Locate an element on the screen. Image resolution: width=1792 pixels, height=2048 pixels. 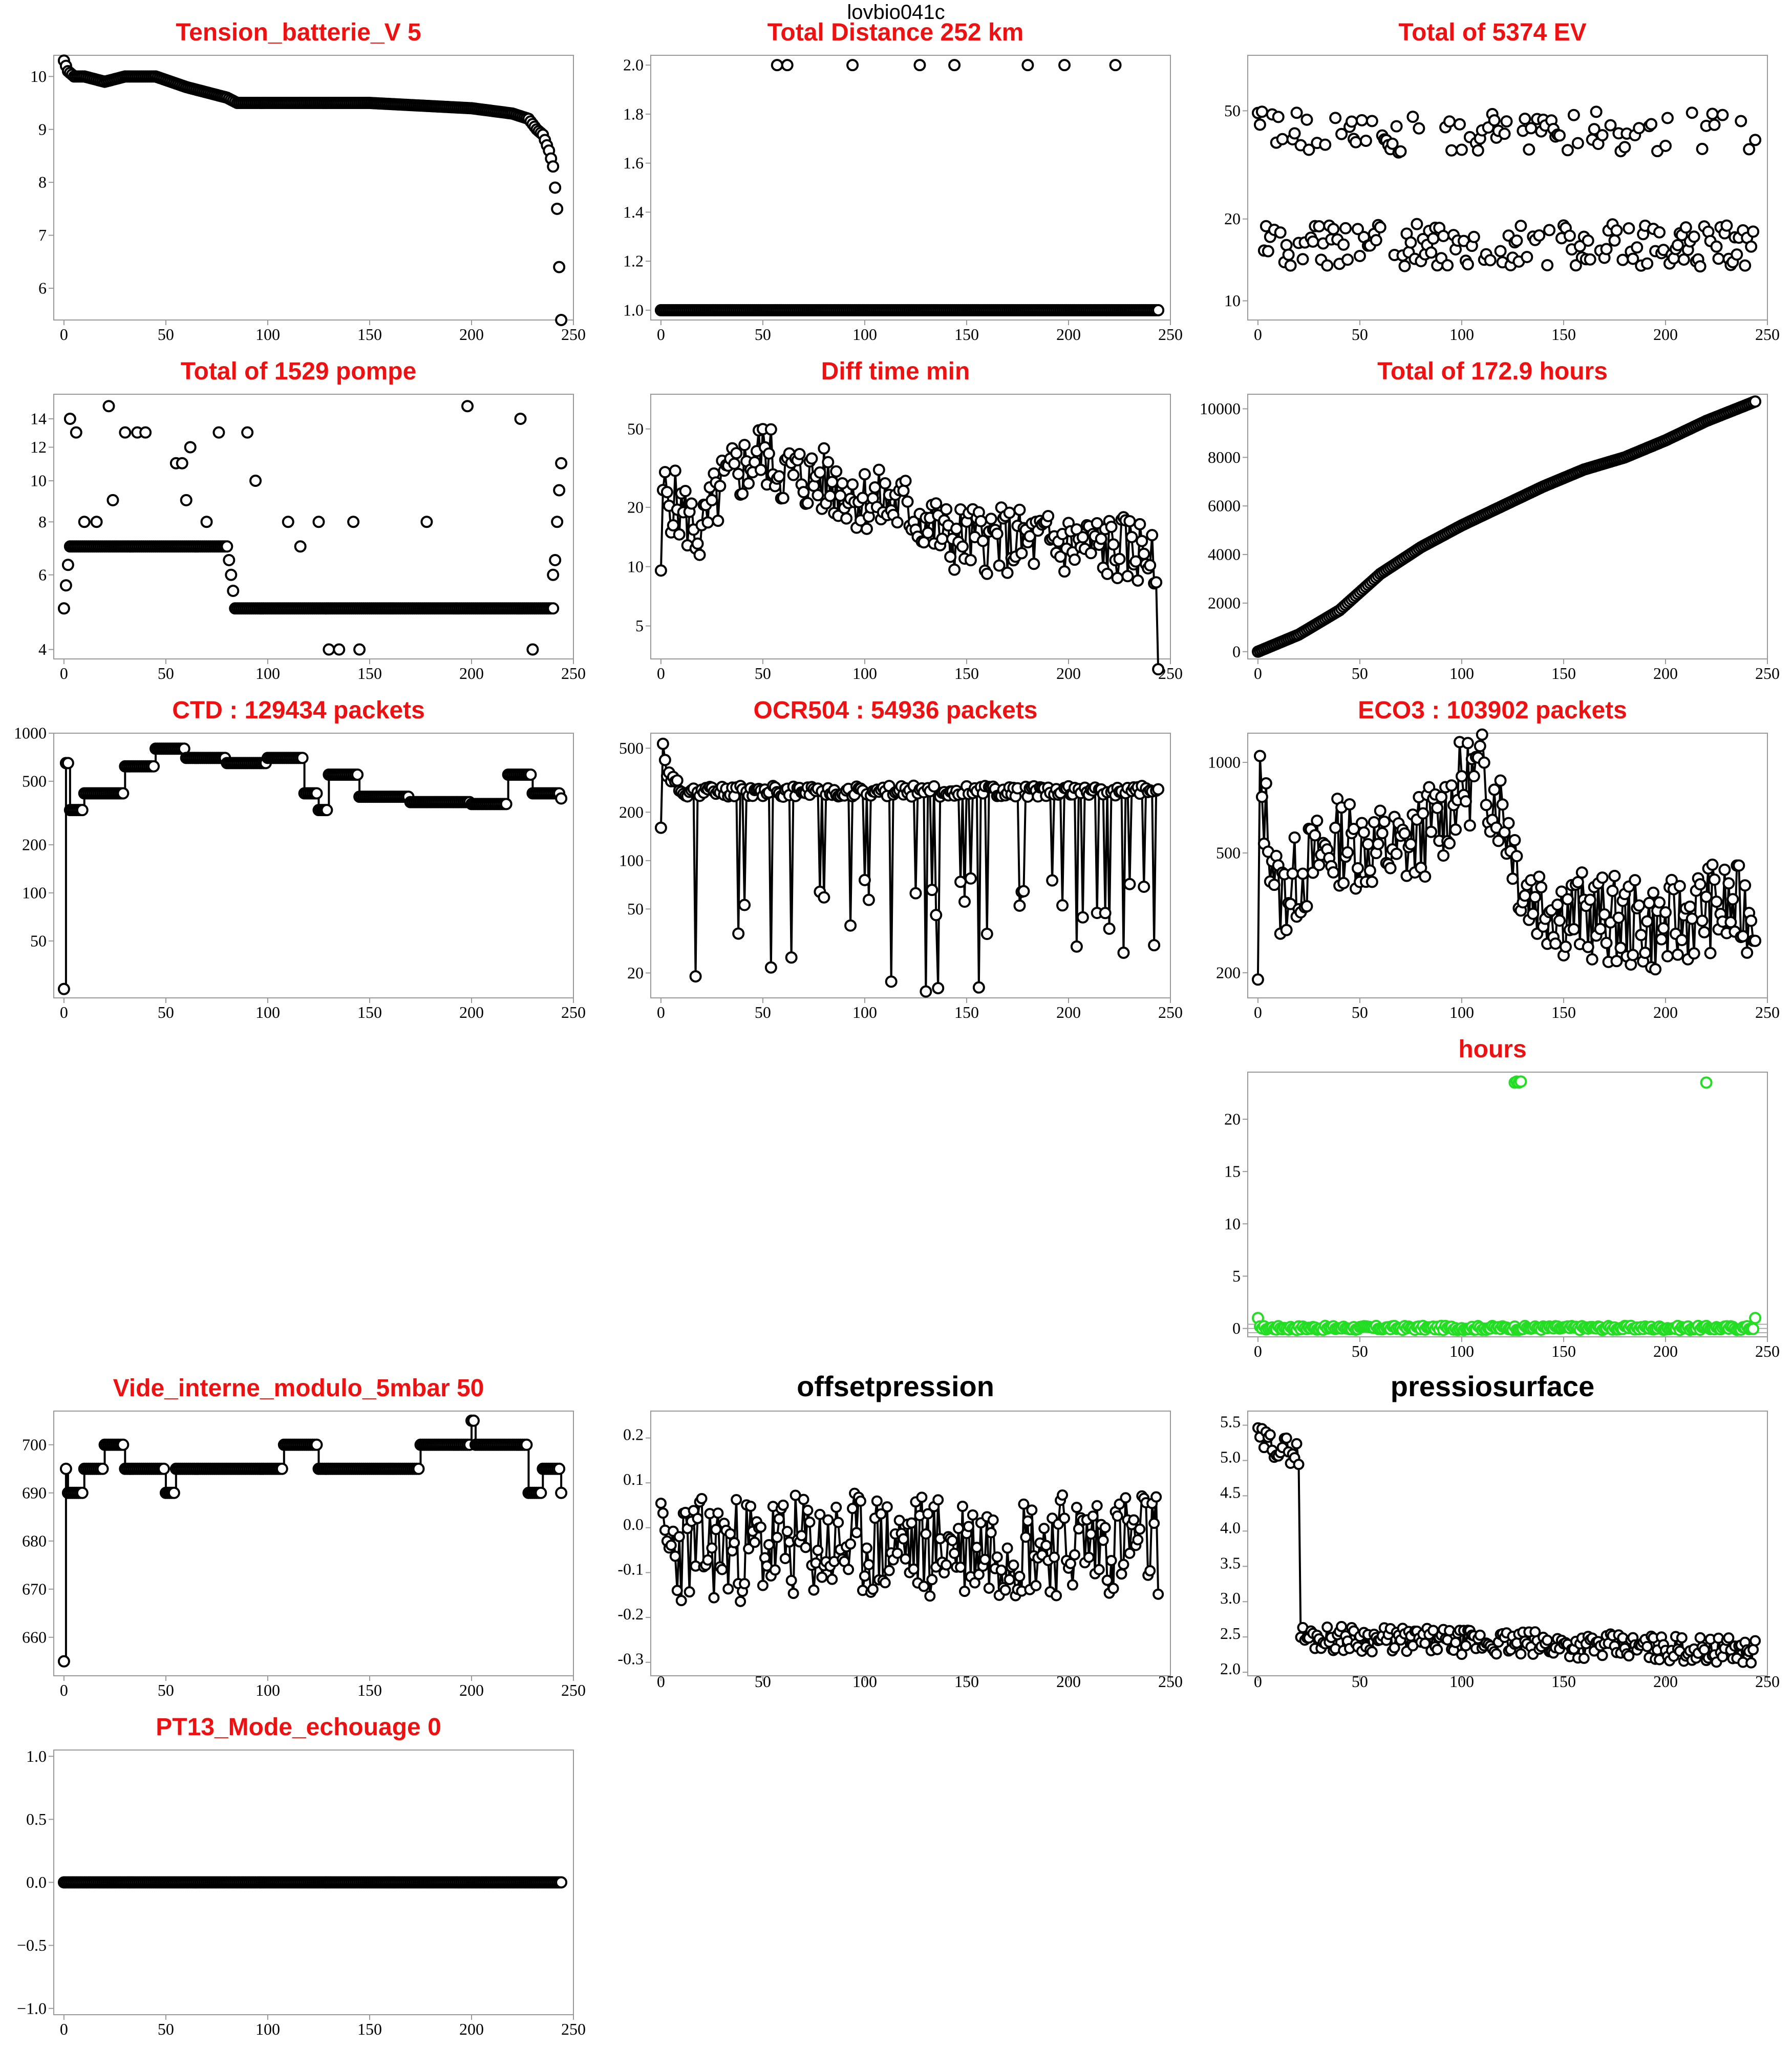
y-tick-label: 200 is located at coordinates (1228, 972).